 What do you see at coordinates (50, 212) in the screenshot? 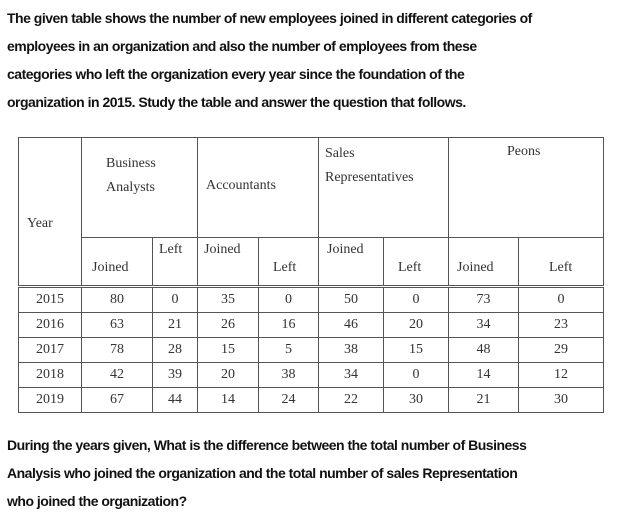
I see `year-header: Year` at bounding box center [50, 212].